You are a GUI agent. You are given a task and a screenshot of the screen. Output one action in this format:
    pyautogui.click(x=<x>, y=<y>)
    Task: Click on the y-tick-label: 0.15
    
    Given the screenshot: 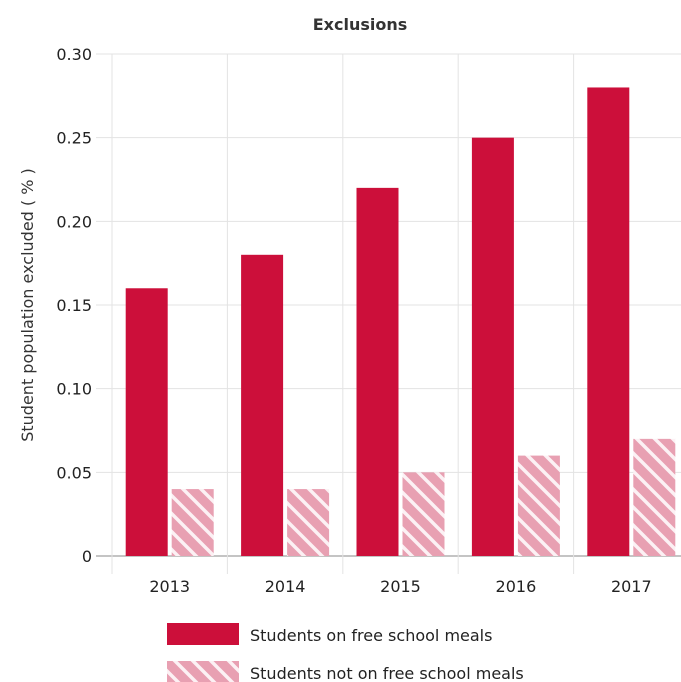 What is the action you would take?
    pyautogui.click(x=74, y=305)
    